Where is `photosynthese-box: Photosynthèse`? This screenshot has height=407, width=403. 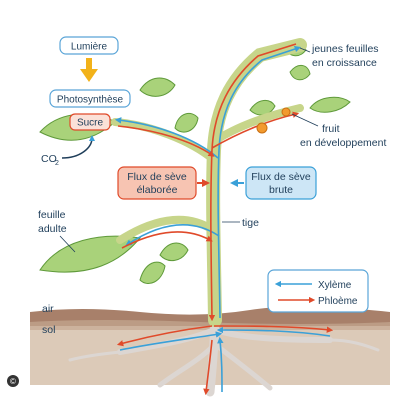
photosynthese-box: Photosynthèse is located at coordinates (90, 98).